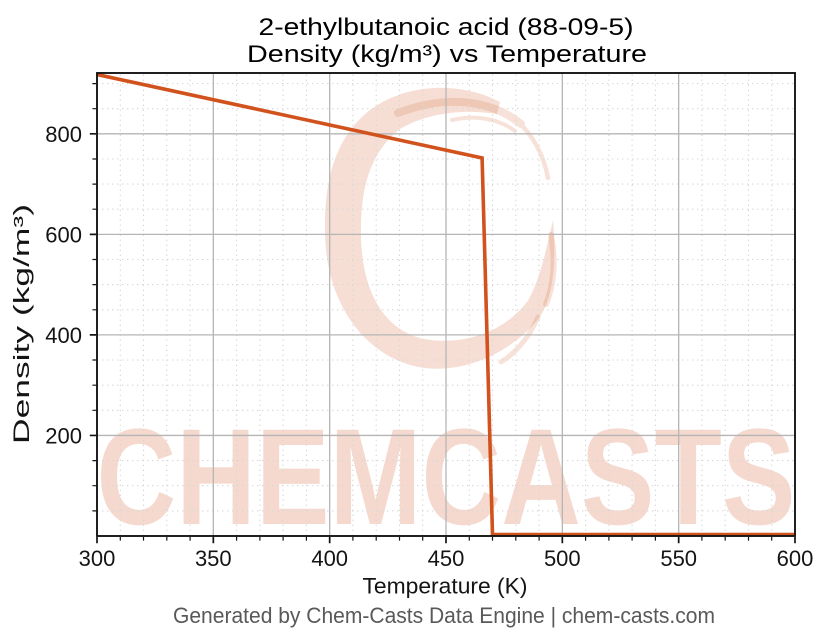 The height and width of the screenshot is (644, 830). I want to click on svg-text: 500, so click(562, 558).